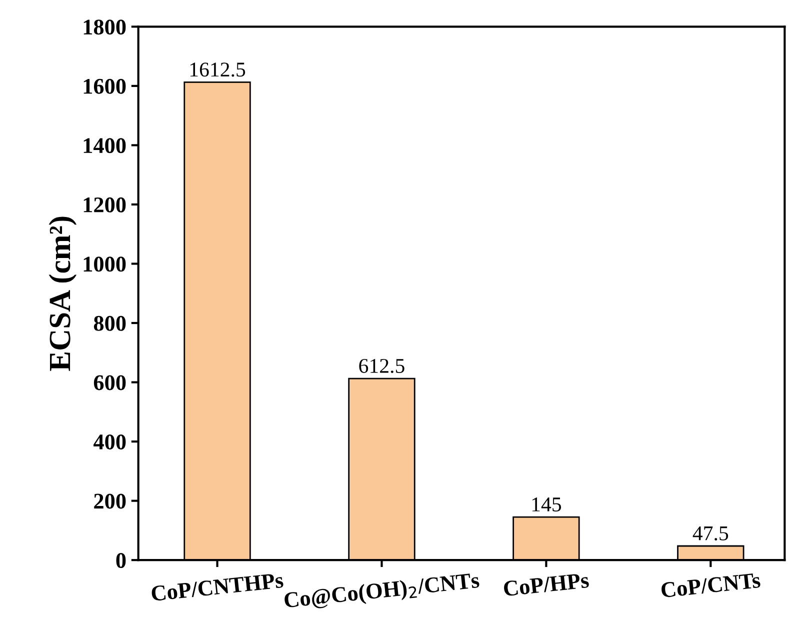 This screenshot has width=795, height=635. What do you see at coordinates (105, 86) in the screenshot?
I see `y-tick-label: 1600` at bounding box center [105, 86].